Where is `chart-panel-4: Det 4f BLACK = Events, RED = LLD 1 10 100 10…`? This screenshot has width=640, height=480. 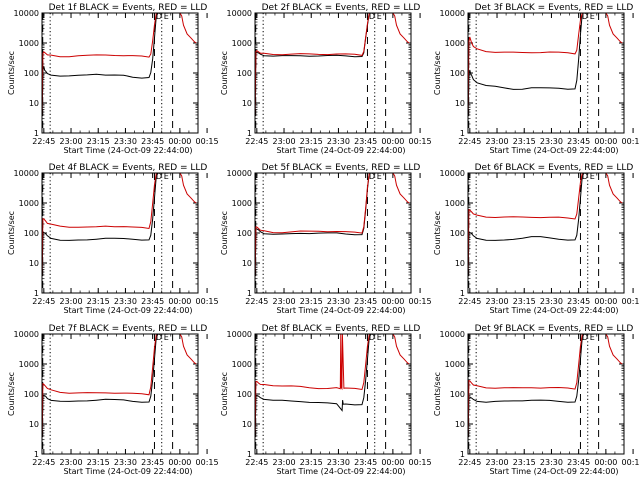 chart-panel-4: Det 4f BLACK = Events, RED = LLD 1 10 100 10… is located at coordinates (113, 239).